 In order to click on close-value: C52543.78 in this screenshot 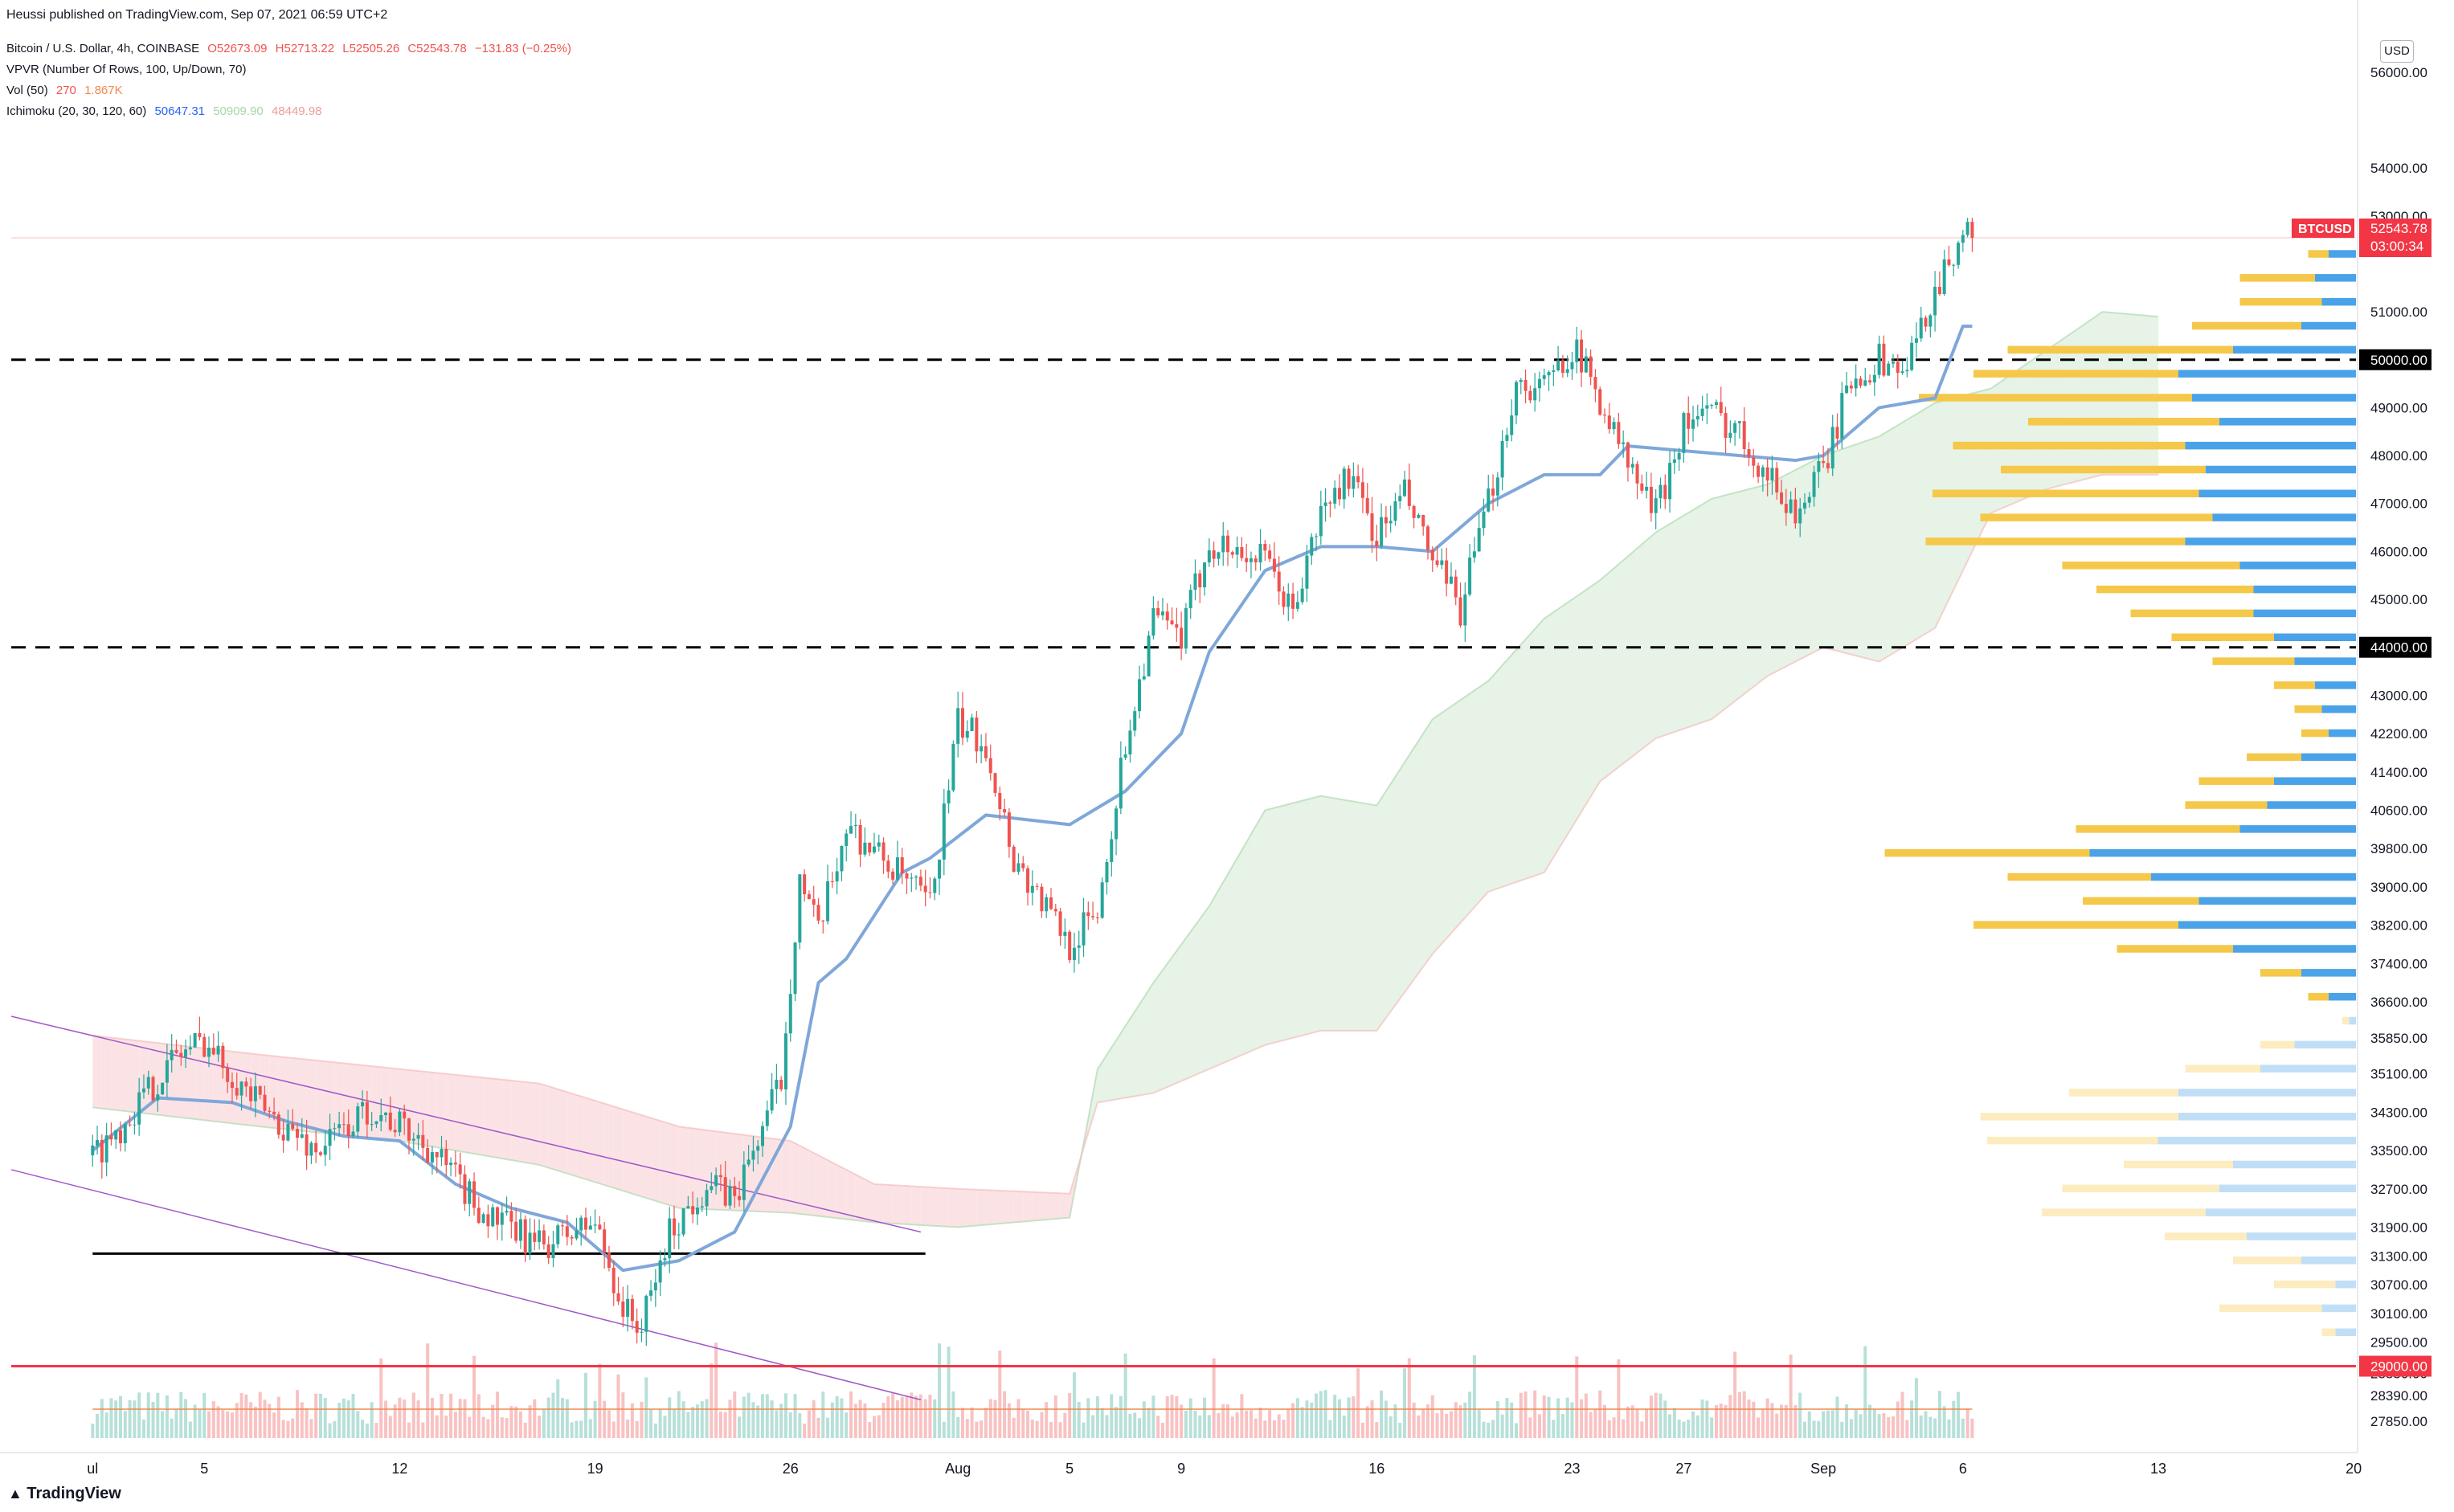, I will do `click(437, 48)`.